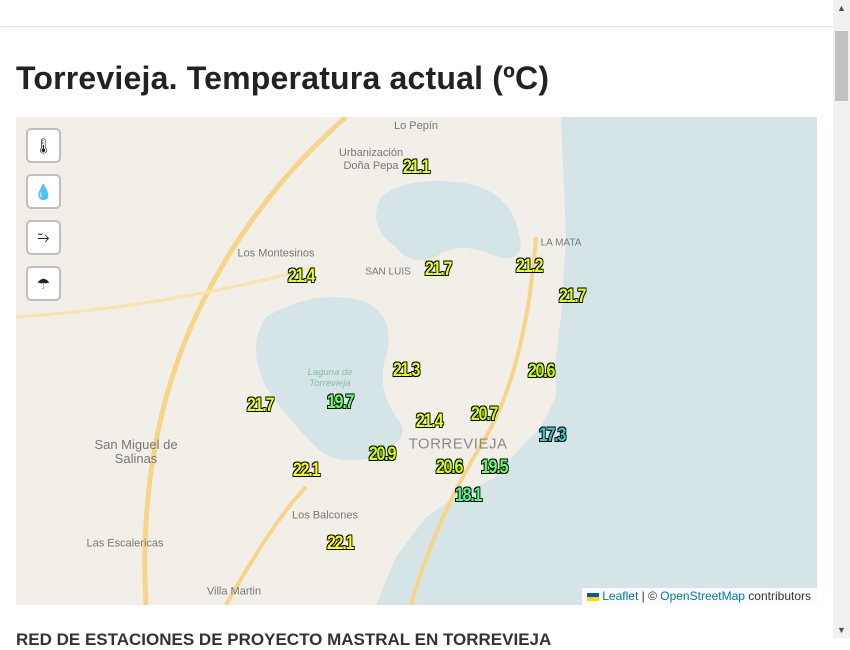 Image resolution: width=850 pixels, height=650 pixels. I want to click on place-escalericas: Las Escalericas, so click(125, 543).